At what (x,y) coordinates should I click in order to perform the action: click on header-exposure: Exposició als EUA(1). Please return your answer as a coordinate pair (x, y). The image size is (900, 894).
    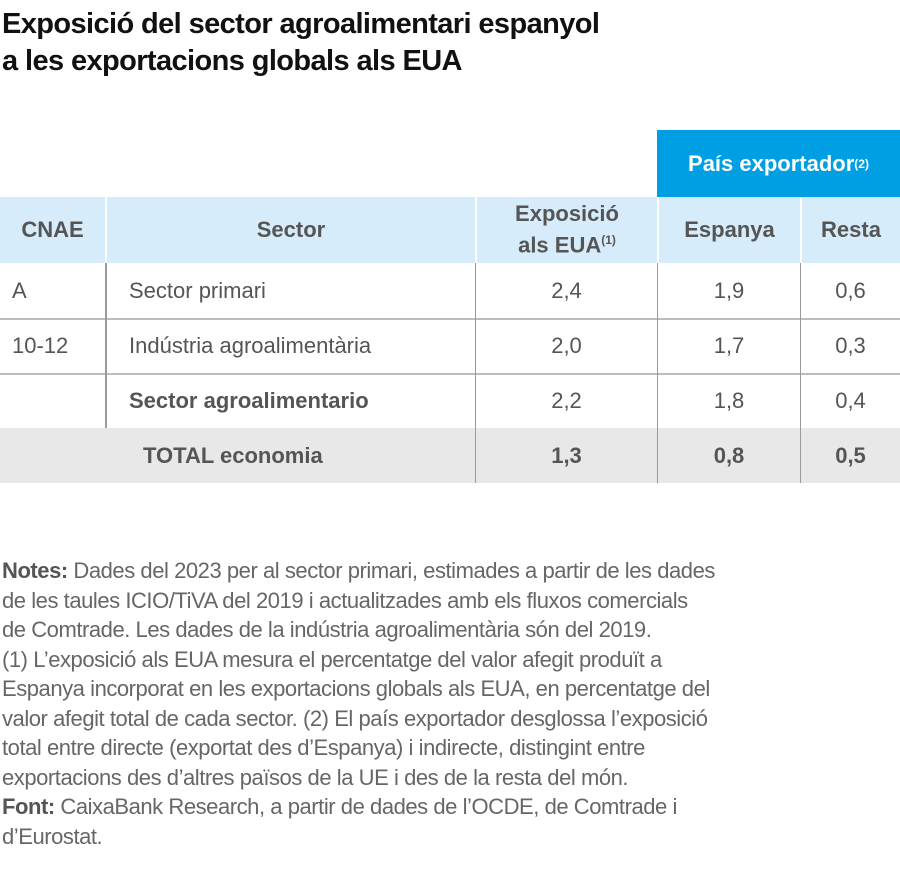
    Looking at the image, I should click on (566, 230).